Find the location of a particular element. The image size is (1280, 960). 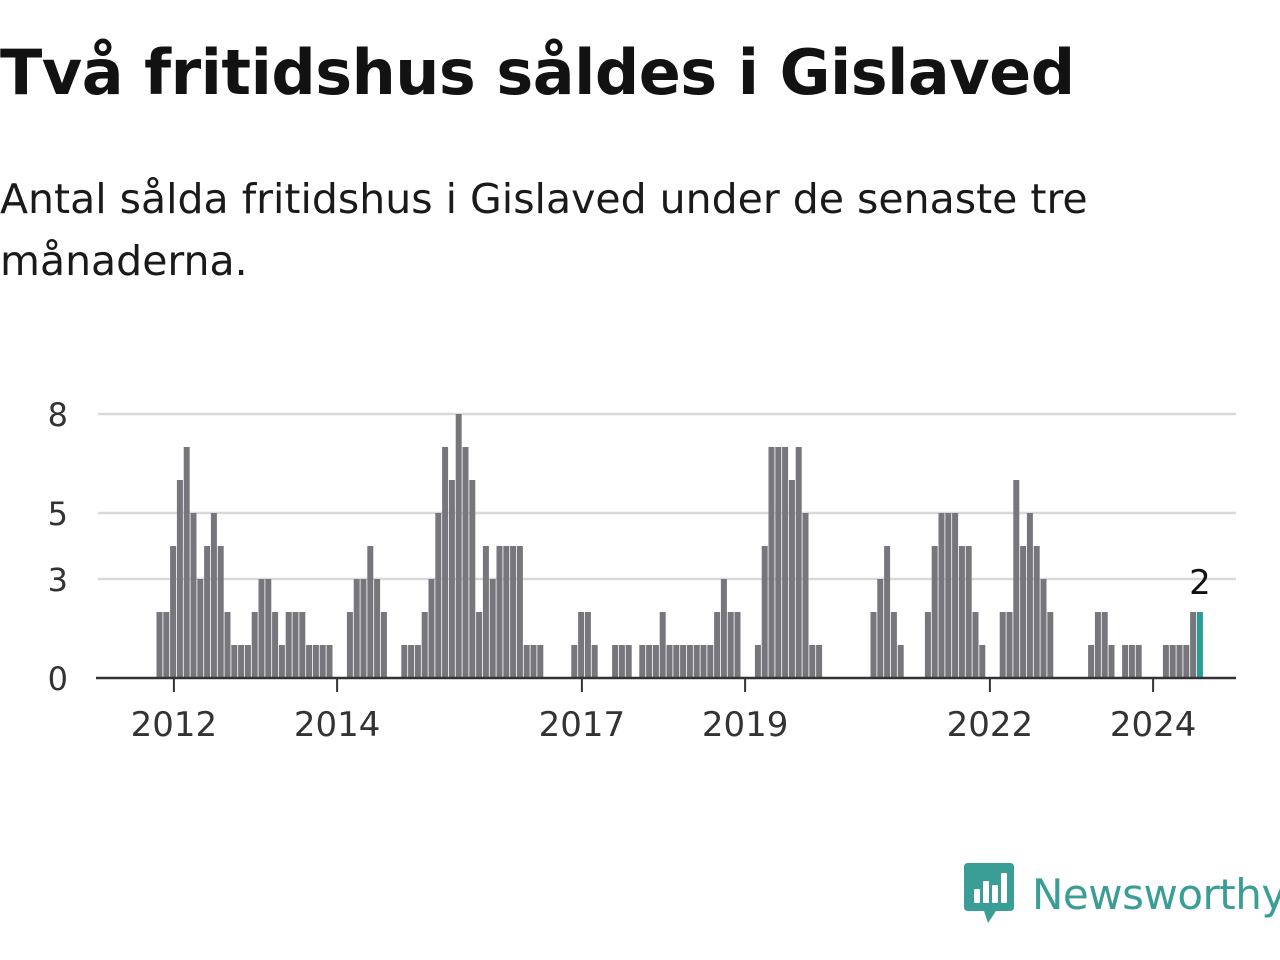

data-label: 2 is located at coordinates (1200, 583).